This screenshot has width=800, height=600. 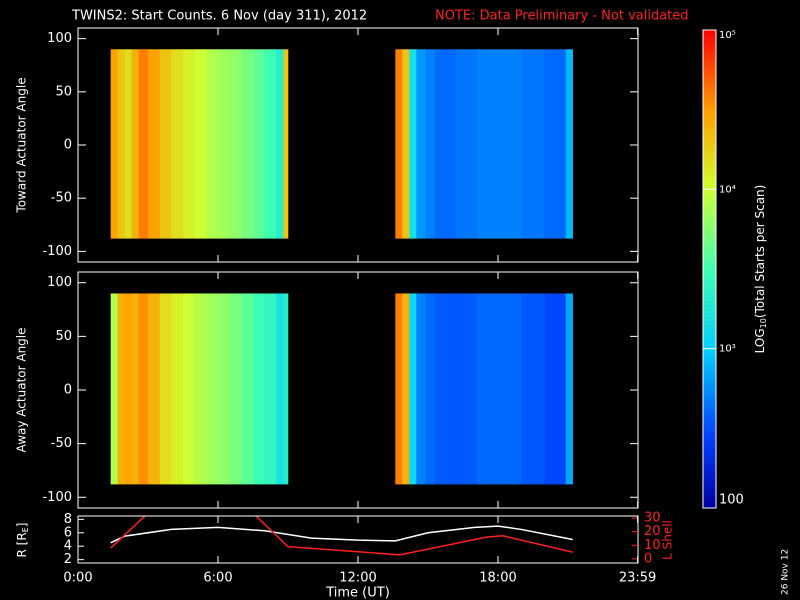 I want to click on y-tick-label: -100, so click(x=57, y=251).